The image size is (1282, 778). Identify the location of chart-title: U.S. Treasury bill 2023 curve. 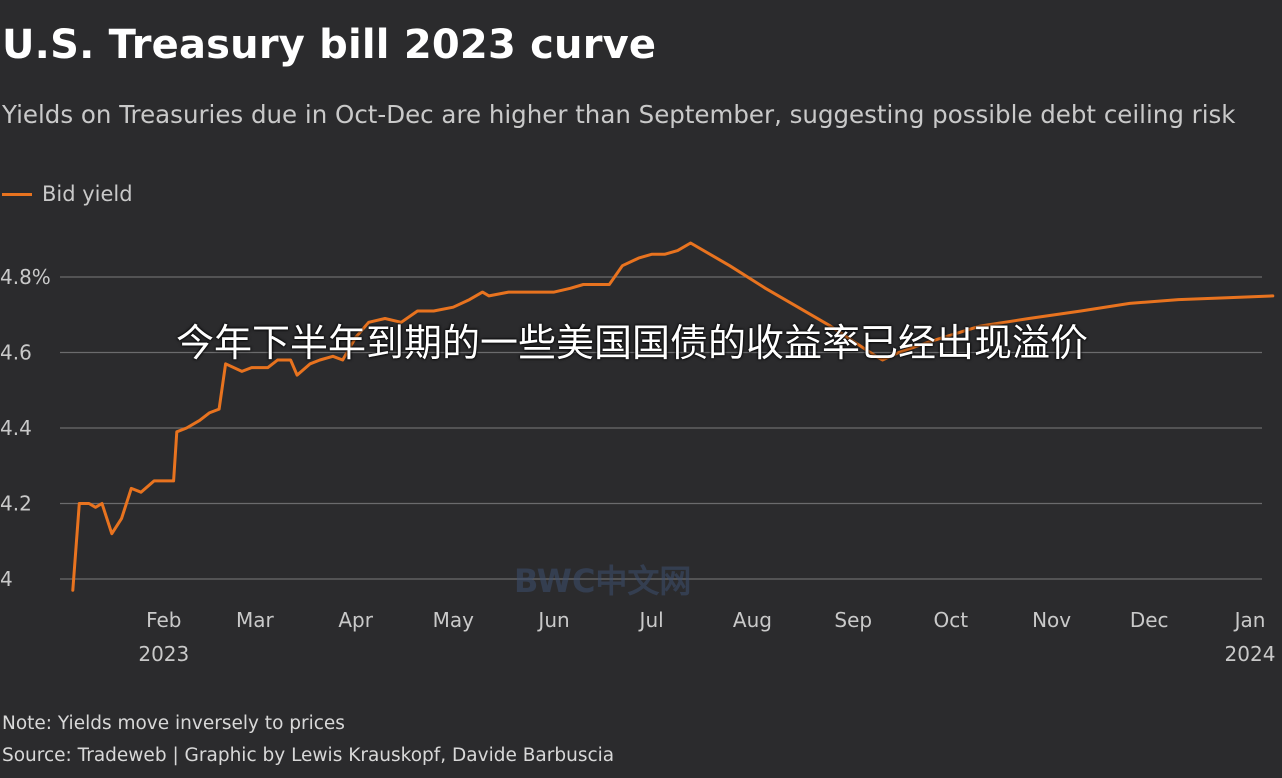
(329, 45).